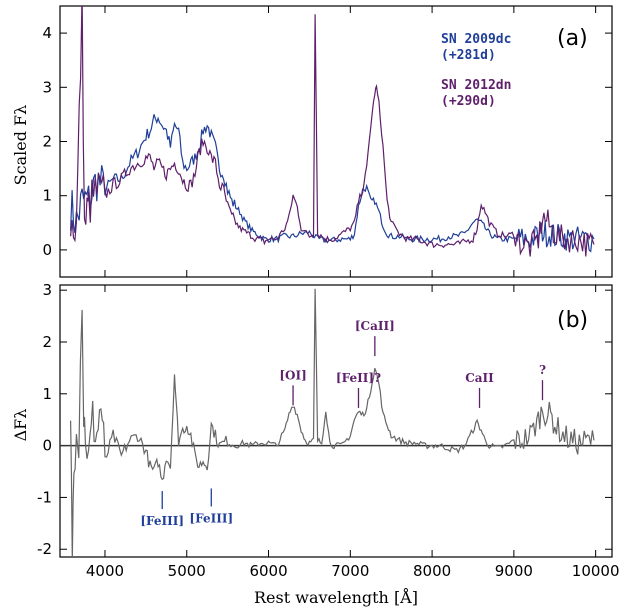  What do you see at coordinates (20, 425) in the screenshot?
I see `panel-b-y-axis-label: ΔFλ` at bounding box center [20, 425].